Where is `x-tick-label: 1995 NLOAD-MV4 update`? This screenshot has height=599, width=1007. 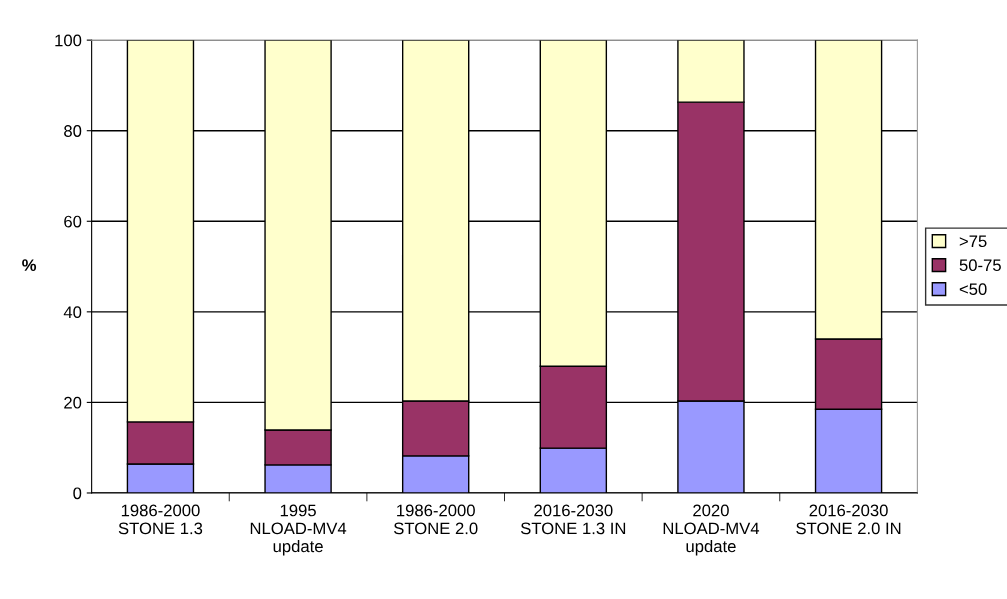 x-tick-label: 1995 NLOAD-MV4 update is located at coordinates (298, 530).